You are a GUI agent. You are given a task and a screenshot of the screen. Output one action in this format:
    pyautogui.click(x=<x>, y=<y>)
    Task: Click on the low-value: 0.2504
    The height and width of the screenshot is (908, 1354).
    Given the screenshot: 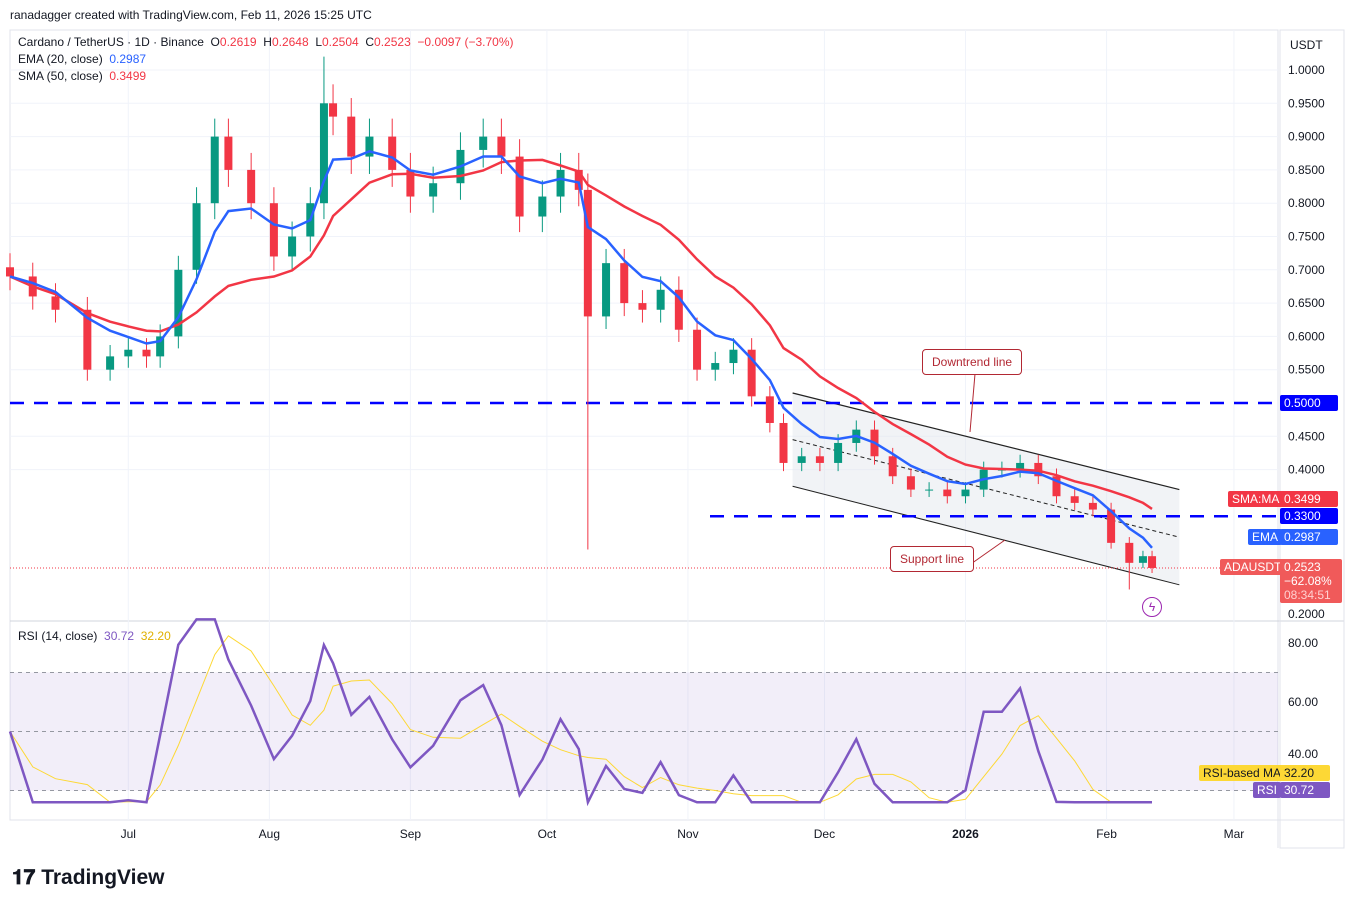 What is the action you would take?
    pyautogui.click(x=340, y=42)
    